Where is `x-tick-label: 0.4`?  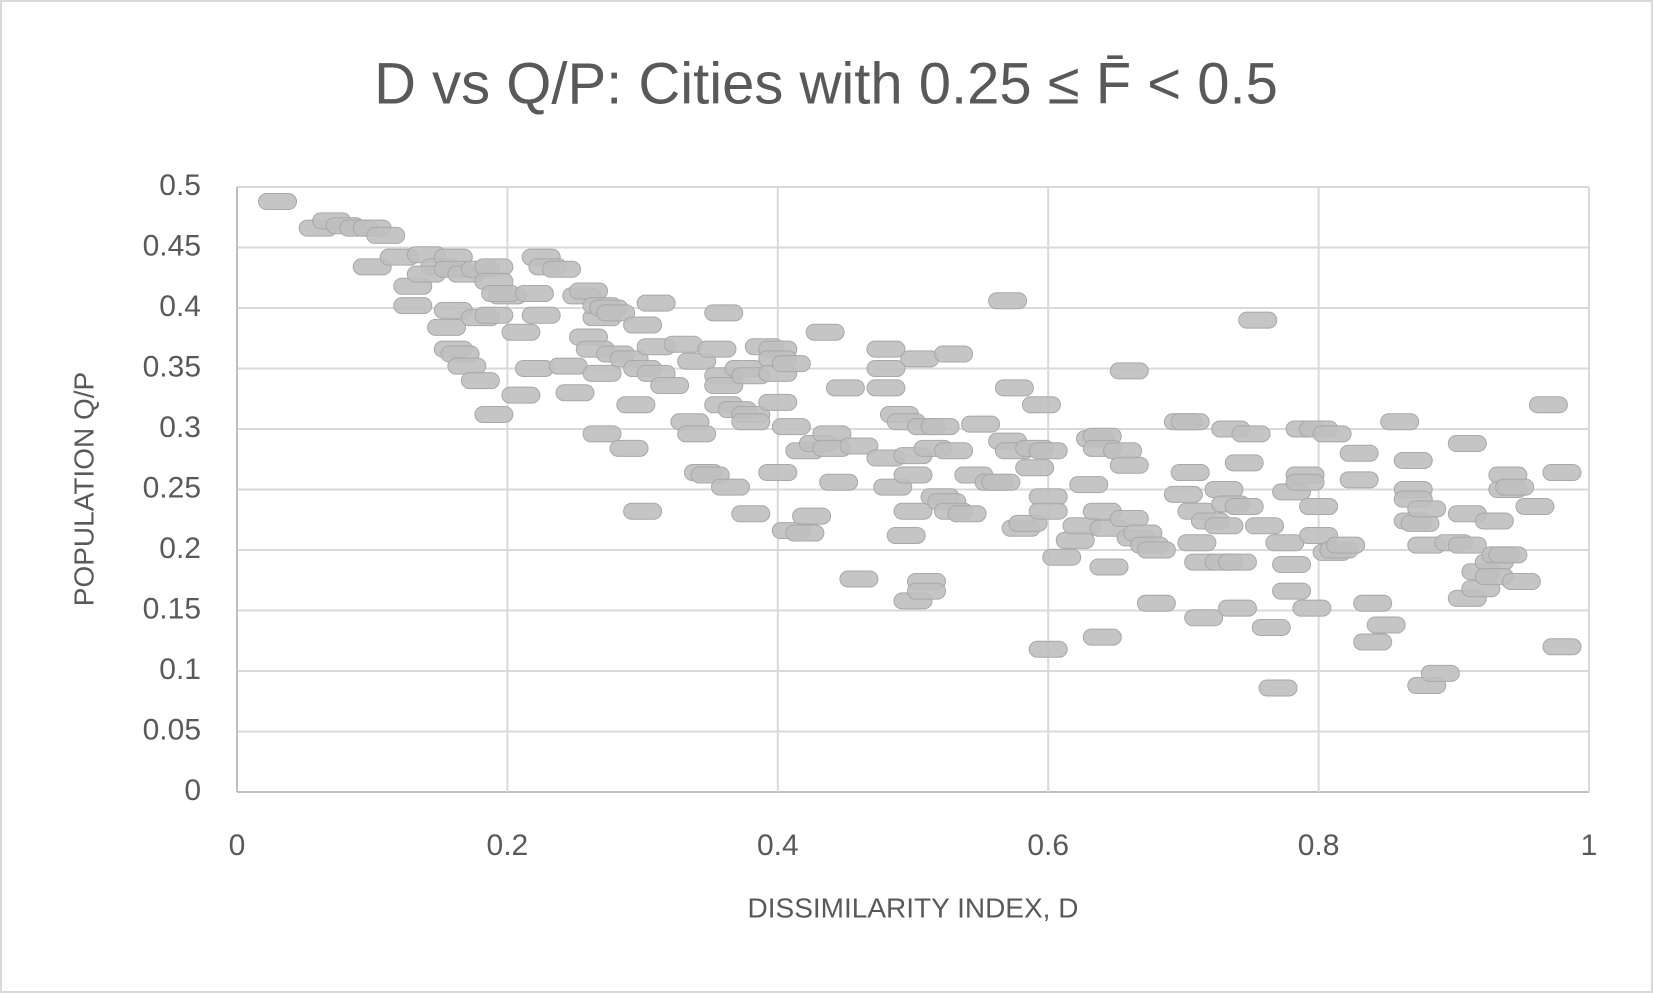
x-tick-label: 0.4 is located at coordinates (778, 845).